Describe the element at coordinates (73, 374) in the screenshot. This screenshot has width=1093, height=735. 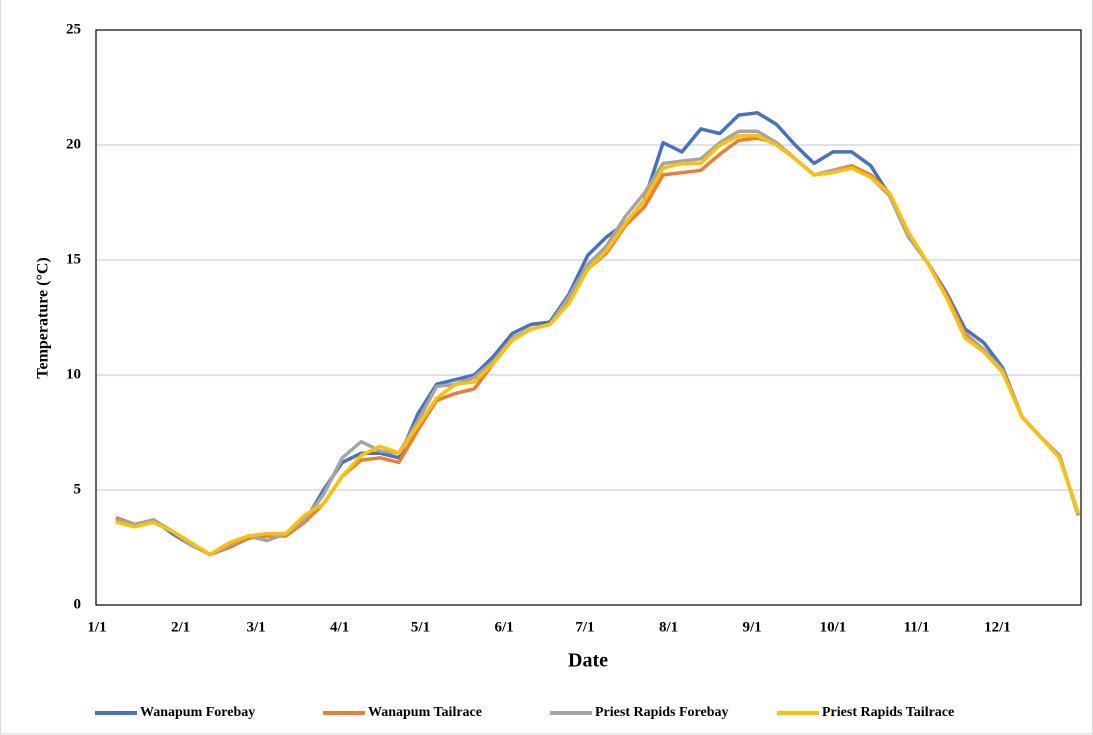
I see `y-tick-label: 10` at that location.